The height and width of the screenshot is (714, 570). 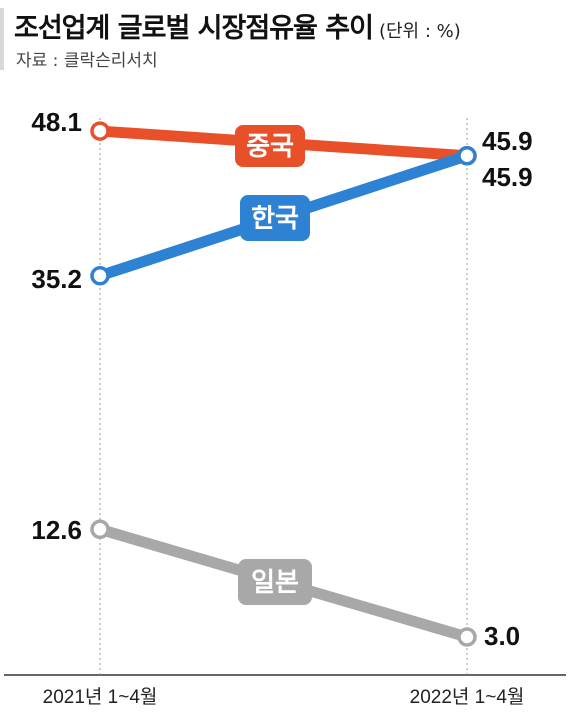 What do you see at coordinates (194, 28) in the screenshot?
I see `chart-title: 조선업계 글로벌 시장점유율 추이` at bounding box center [194, 28].